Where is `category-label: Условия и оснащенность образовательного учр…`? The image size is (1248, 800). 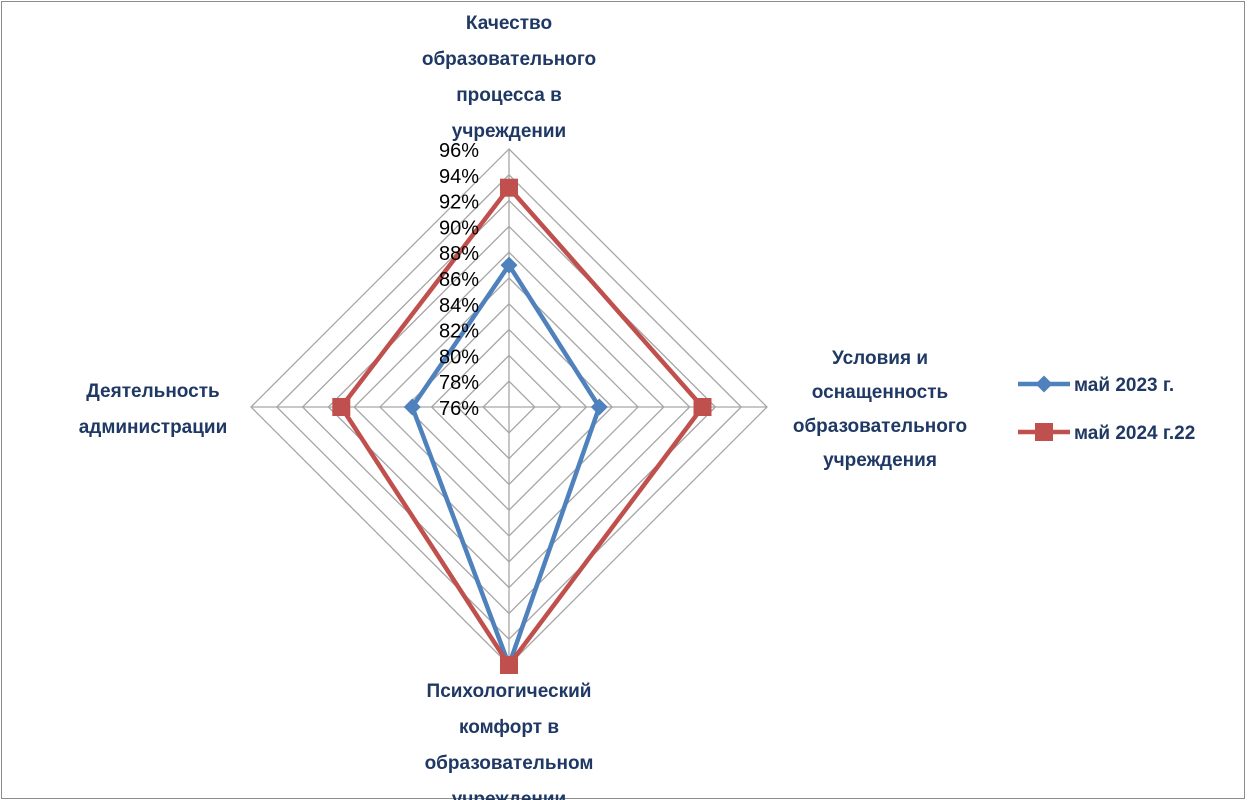
category-label: Условия и оснащенность образовательного учр… is located at coordinates (880, 409).